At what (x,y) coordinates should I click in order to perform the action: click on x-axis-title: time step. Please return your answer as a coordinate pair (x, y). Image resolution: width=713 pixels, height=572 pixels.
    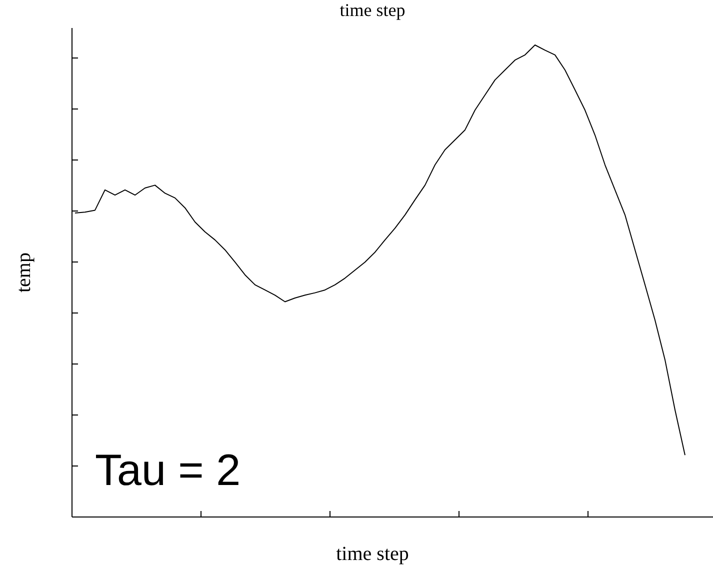
    Looking at the image, I should click on (372, 554).